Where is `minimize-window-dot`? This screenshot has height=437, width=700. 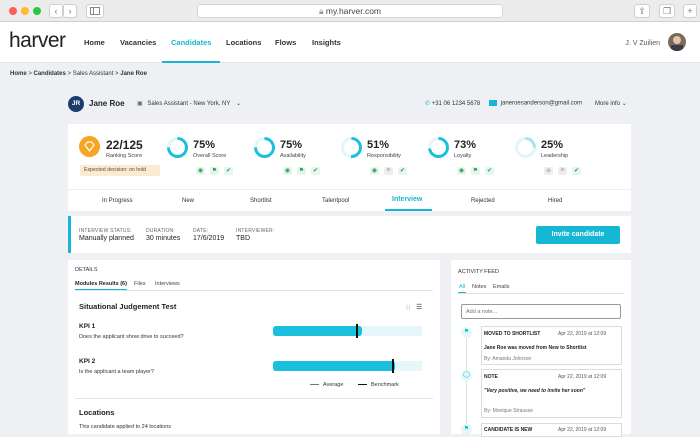 minimize-window-dot is located at coordinates (25, 11).